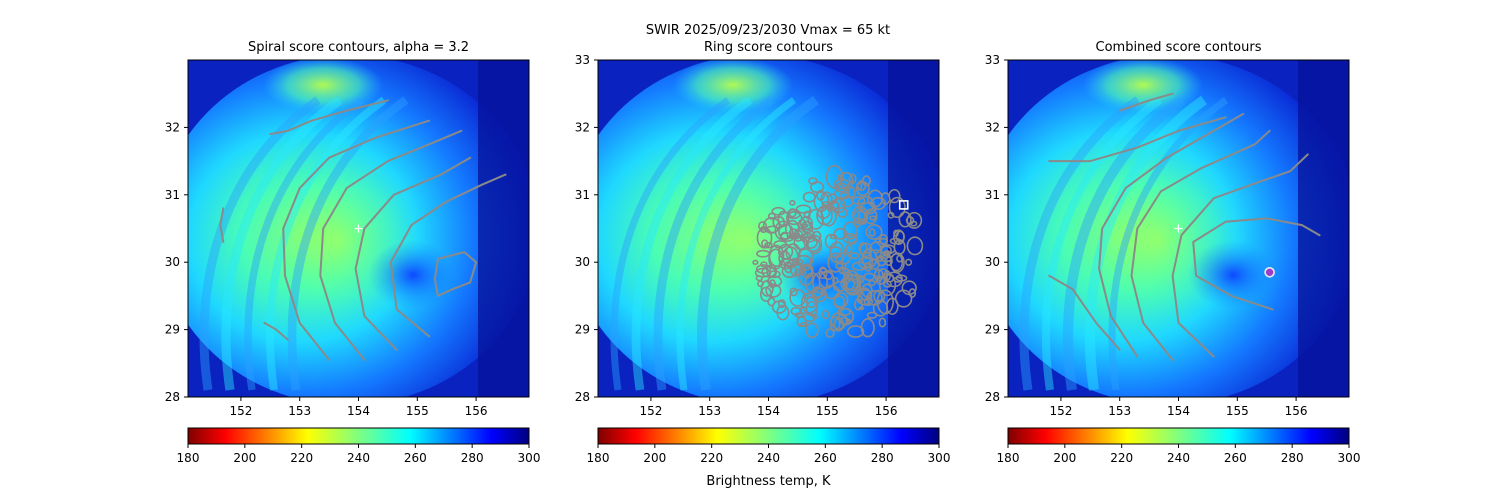  What do you see at coordinates (582, 330) in the screenshot?
I see `y-tick-label: 29` at bounding box center [582, 330].